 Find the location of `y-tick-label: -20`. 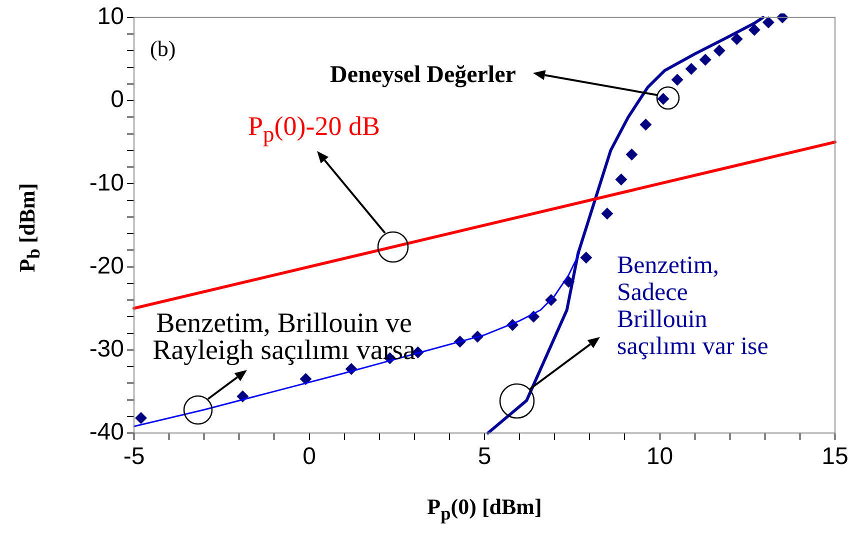

y-tick-label: -20 is located at coordinates (106, 266).